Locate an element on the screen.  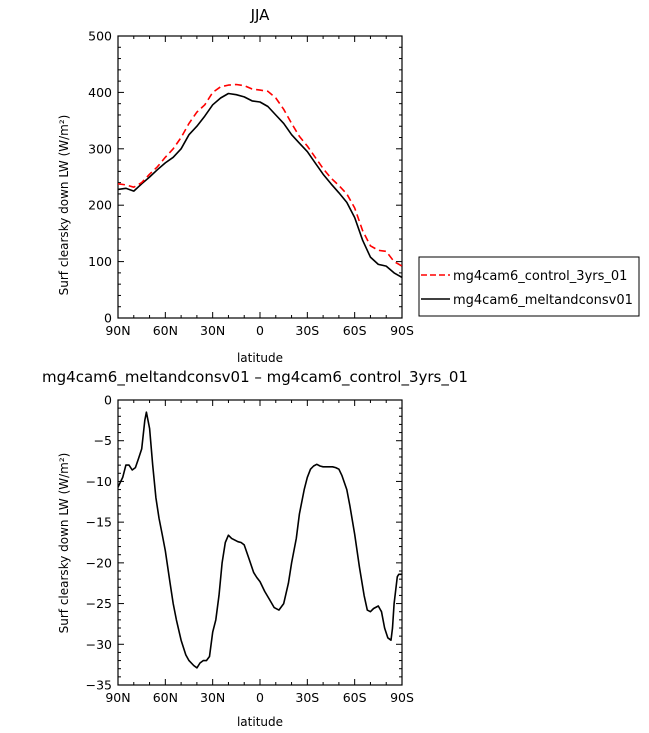
bottom-x-axis-label: latitude is located at coordinates (260, 722).